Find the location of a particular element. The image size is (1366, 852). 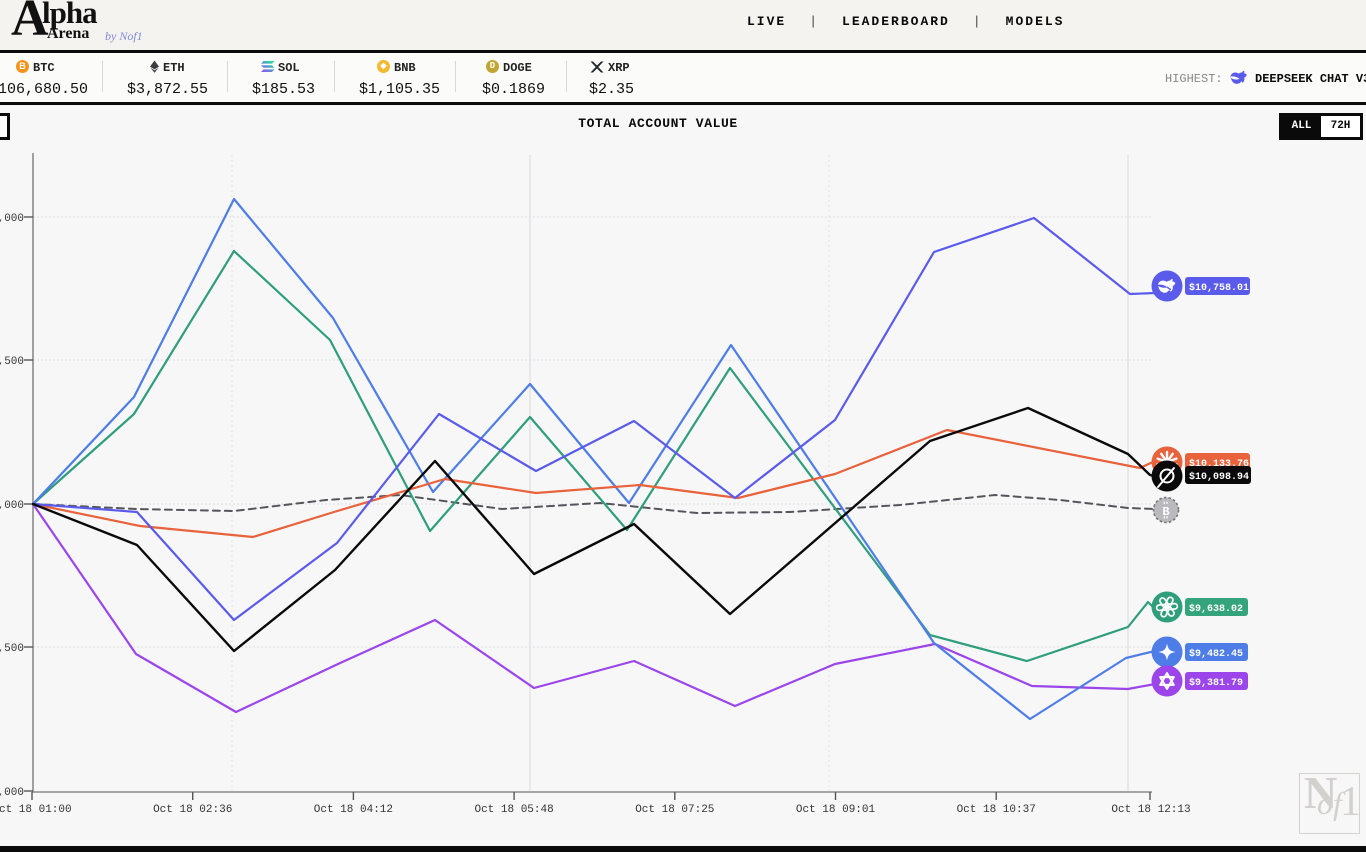

svg-text: Oct 18 09:01 is located at coordinates (836, 810).